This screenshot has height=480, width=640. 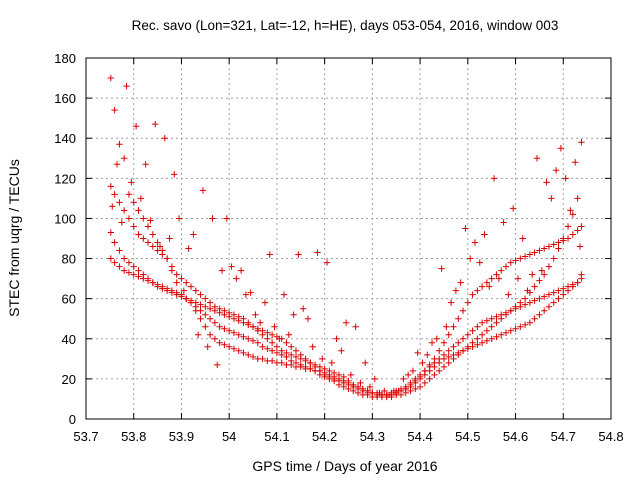 I want to click on x-tick-label: 54.4, so click(x=419, y=436).